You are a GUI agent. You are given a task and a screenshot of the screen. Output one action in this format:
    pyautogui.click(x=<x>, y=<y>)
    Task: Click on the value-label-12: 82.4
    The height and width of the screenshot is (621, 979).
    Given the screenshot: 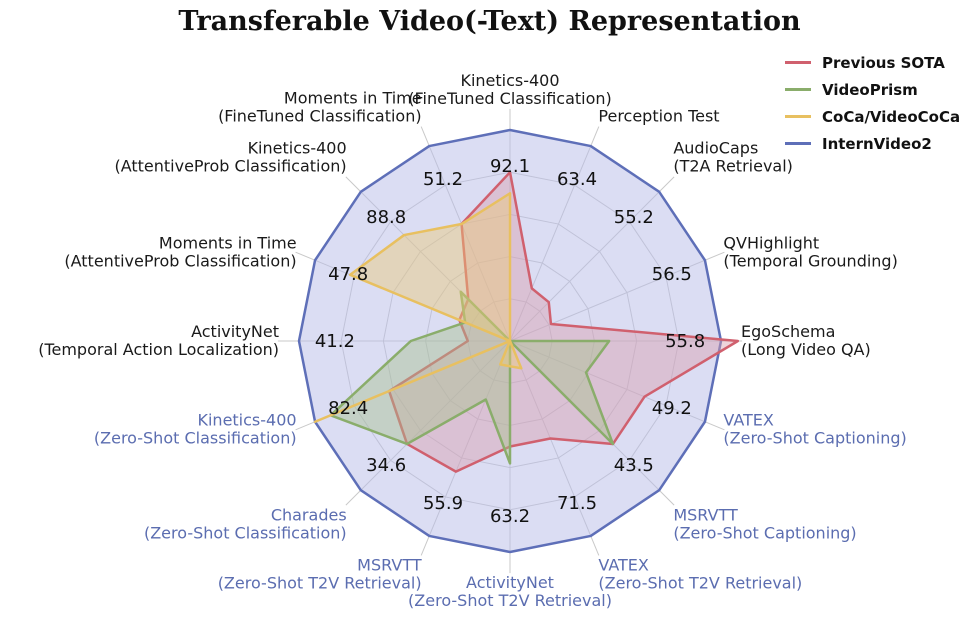 What is the action you would take?
    pyautogui.click(x=348, y=408)
    